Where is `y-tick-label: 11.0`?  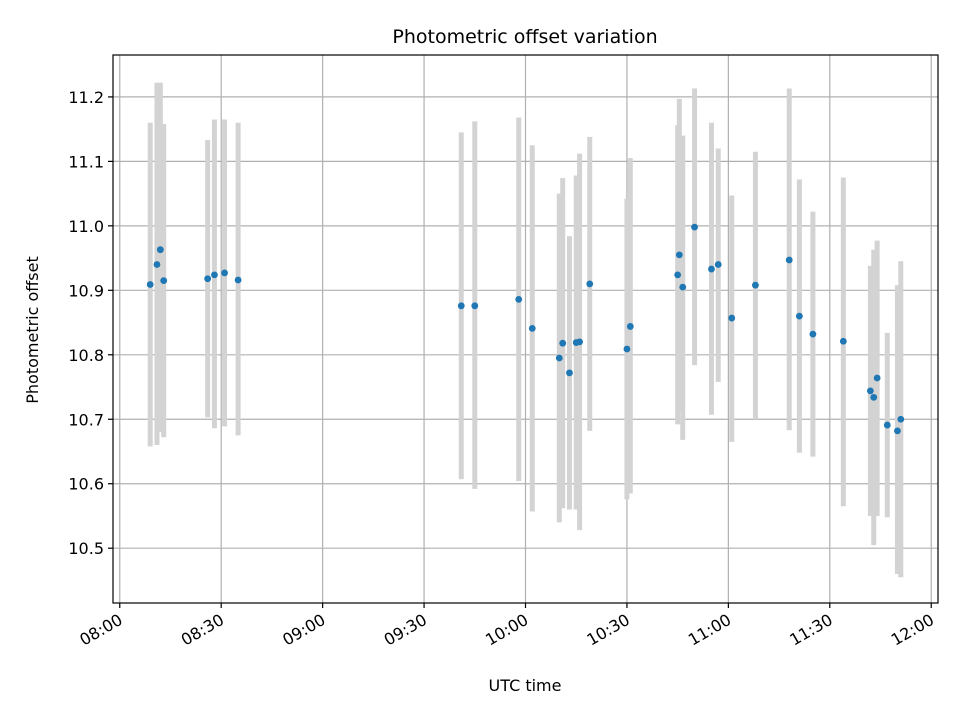 y-tick-label: 11.0 is located at coordinates (86, 226).